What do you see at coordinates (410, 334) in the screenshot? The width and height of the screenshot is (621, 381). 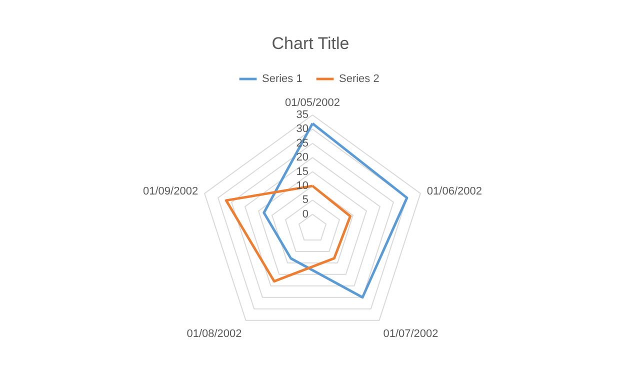 I see `spoke-label: 01/07/2002` at bounding box center [410, 334].